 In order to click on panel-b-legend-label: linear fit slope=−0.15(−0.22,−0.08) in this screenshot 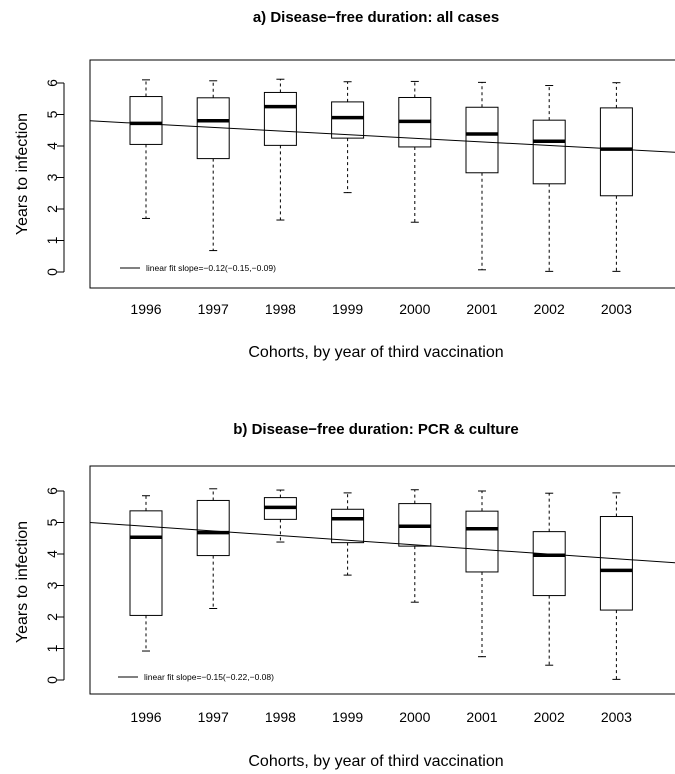, I will do `click(209, 677)`.